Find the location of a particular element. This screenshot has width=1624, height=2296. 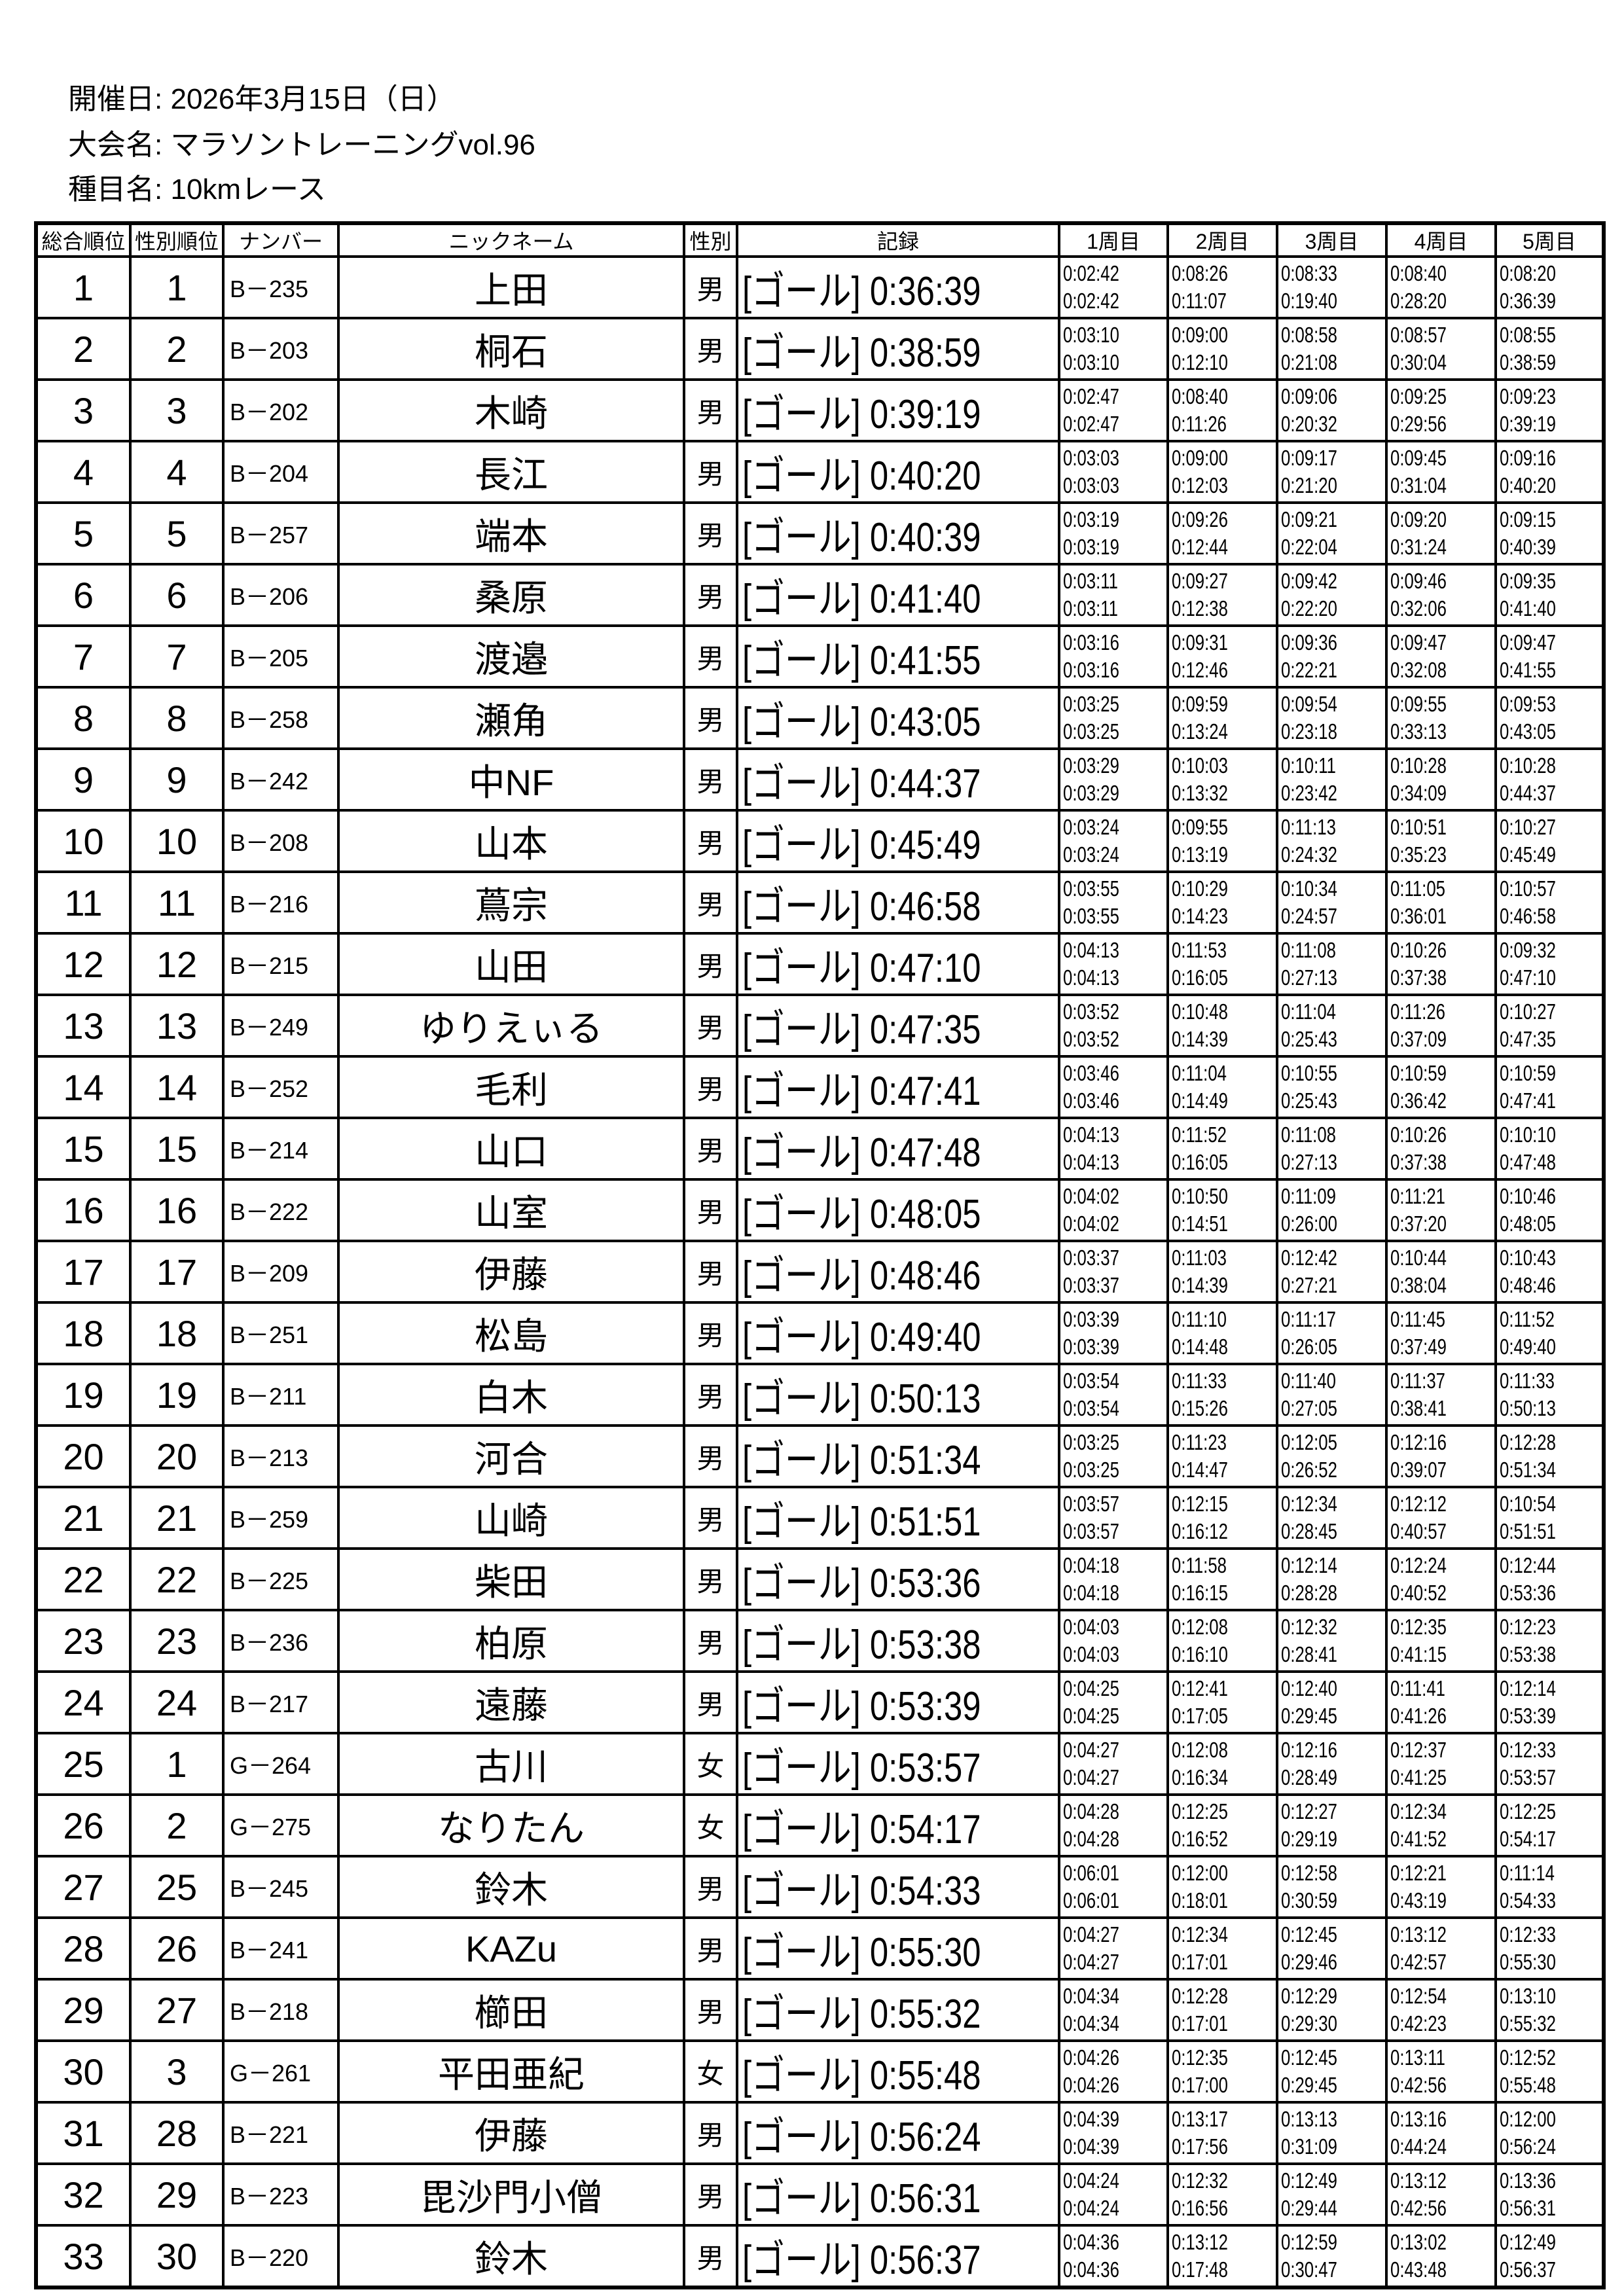

gender-rank: 9 is located at coordinates (177, 779).